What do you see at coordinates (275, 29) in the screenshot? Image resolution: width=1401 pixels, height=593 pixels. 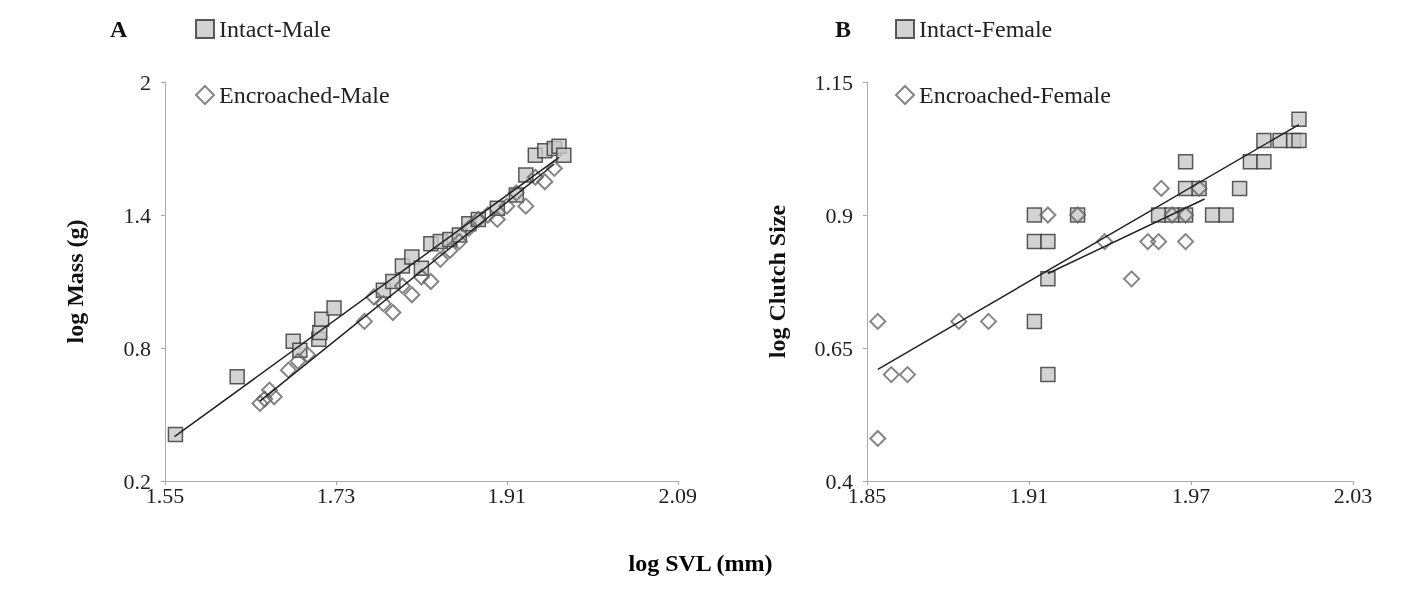 I see `legend-label: Intact-Male` at bounding box center [275, 29].